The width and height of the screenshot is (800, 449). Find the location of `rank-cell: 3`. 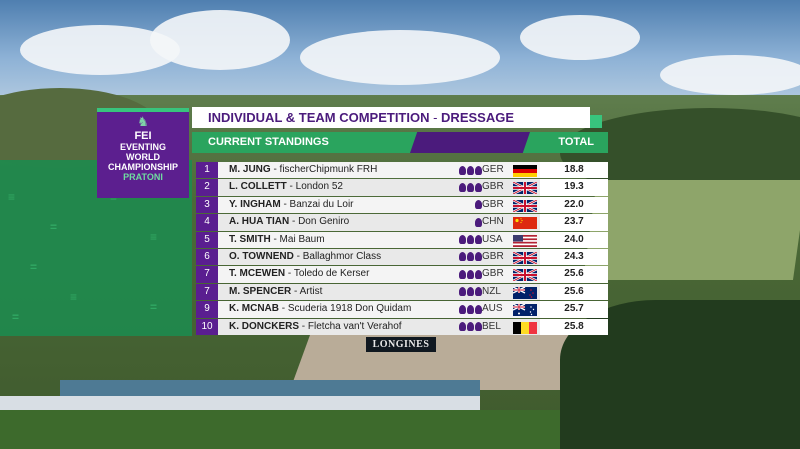

rank-cell: 3 is located at coordinates (207, 205).